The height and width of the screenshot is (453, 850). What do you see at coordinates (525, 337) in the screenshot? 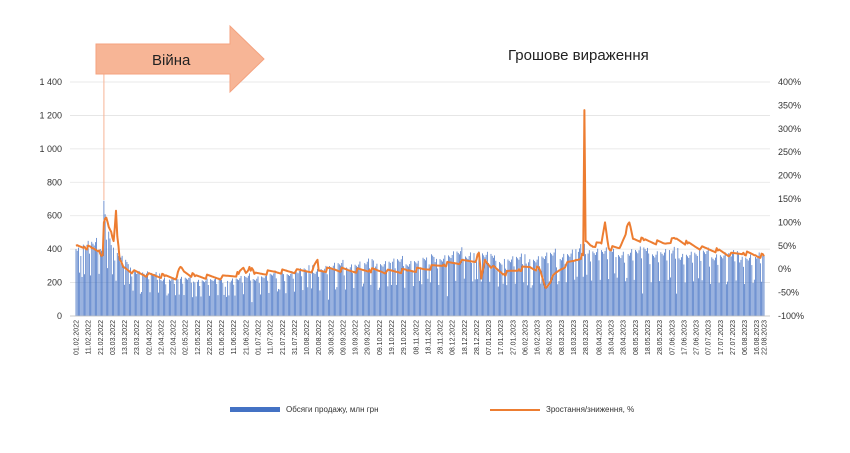
I see `x-tick-label: 06.02.2023` at bounding box center [525, 337].